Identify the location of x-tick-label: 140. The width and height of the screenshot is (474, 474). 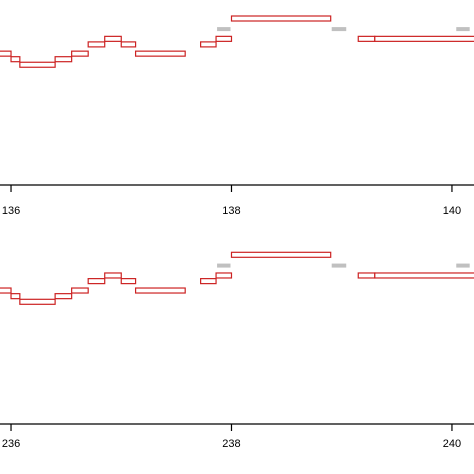
(452, 211).